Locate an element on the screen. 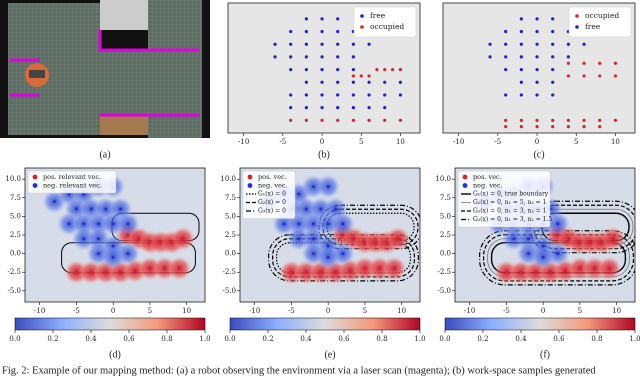 The width and height of the screenshot is (640, 377). y-tick-label: 2.5 is located at coordinates (445, 235).